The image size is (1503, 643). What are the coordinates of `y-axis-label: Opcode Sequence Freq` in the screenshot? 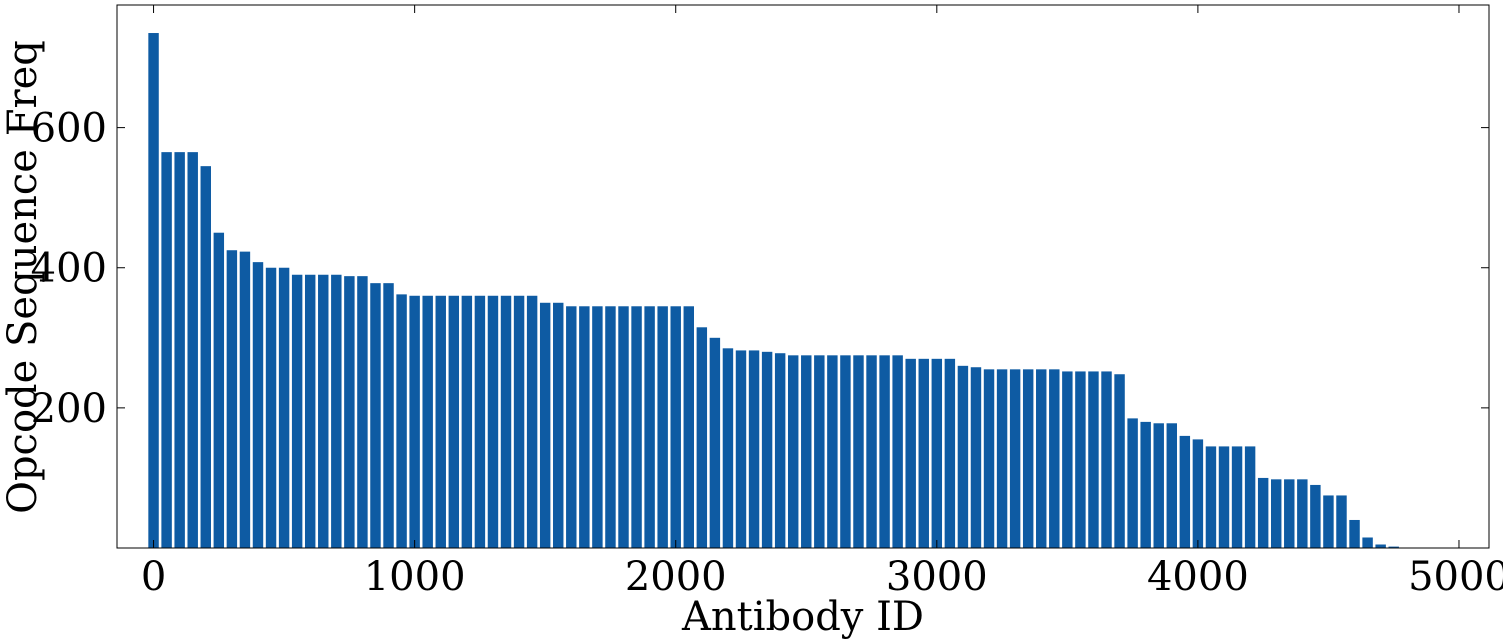 It's located at (23, 277).